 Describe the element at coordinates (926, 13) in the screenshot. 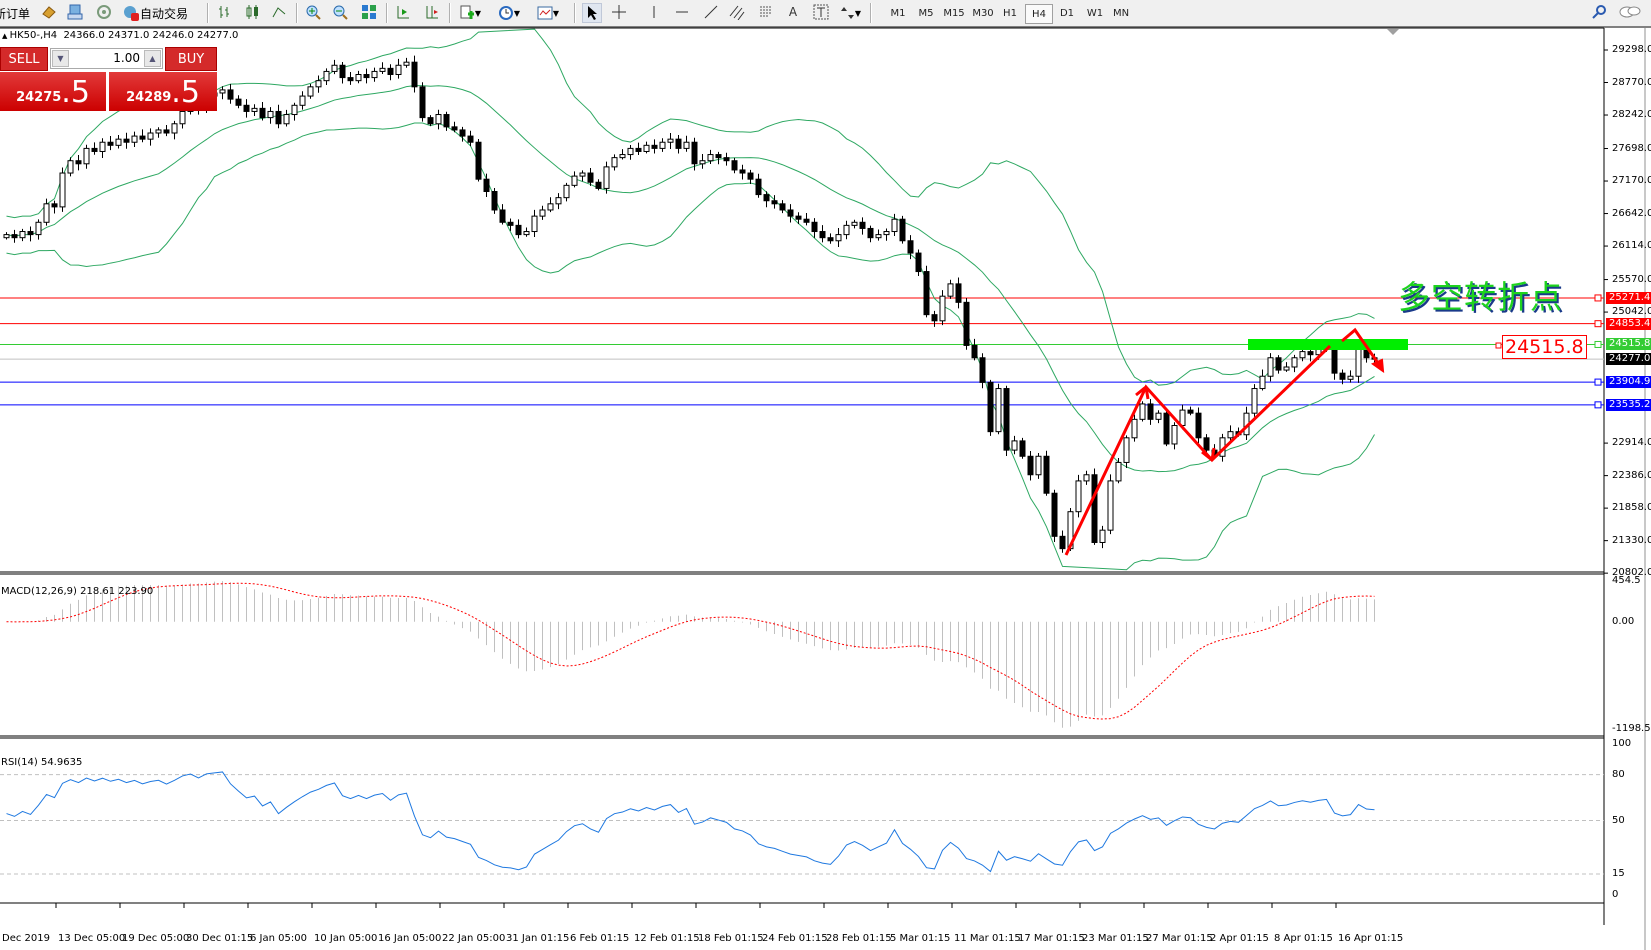

I see `timeframe-m5: M5` at that location.